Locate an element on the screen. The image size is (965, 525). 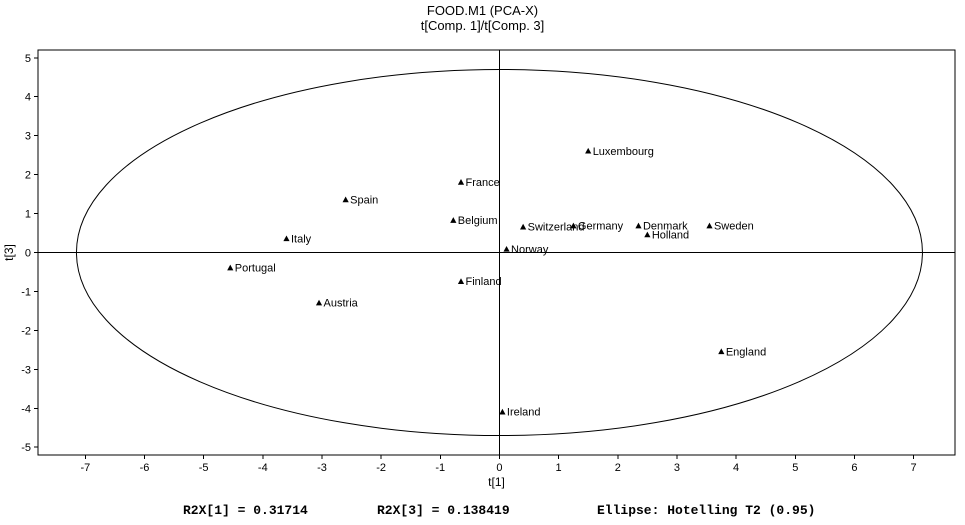
chart-header: FOOD.M1 (PCA-X) t[Comp. 1]/t[Comp. 3] is located at coordinates (482, 18).